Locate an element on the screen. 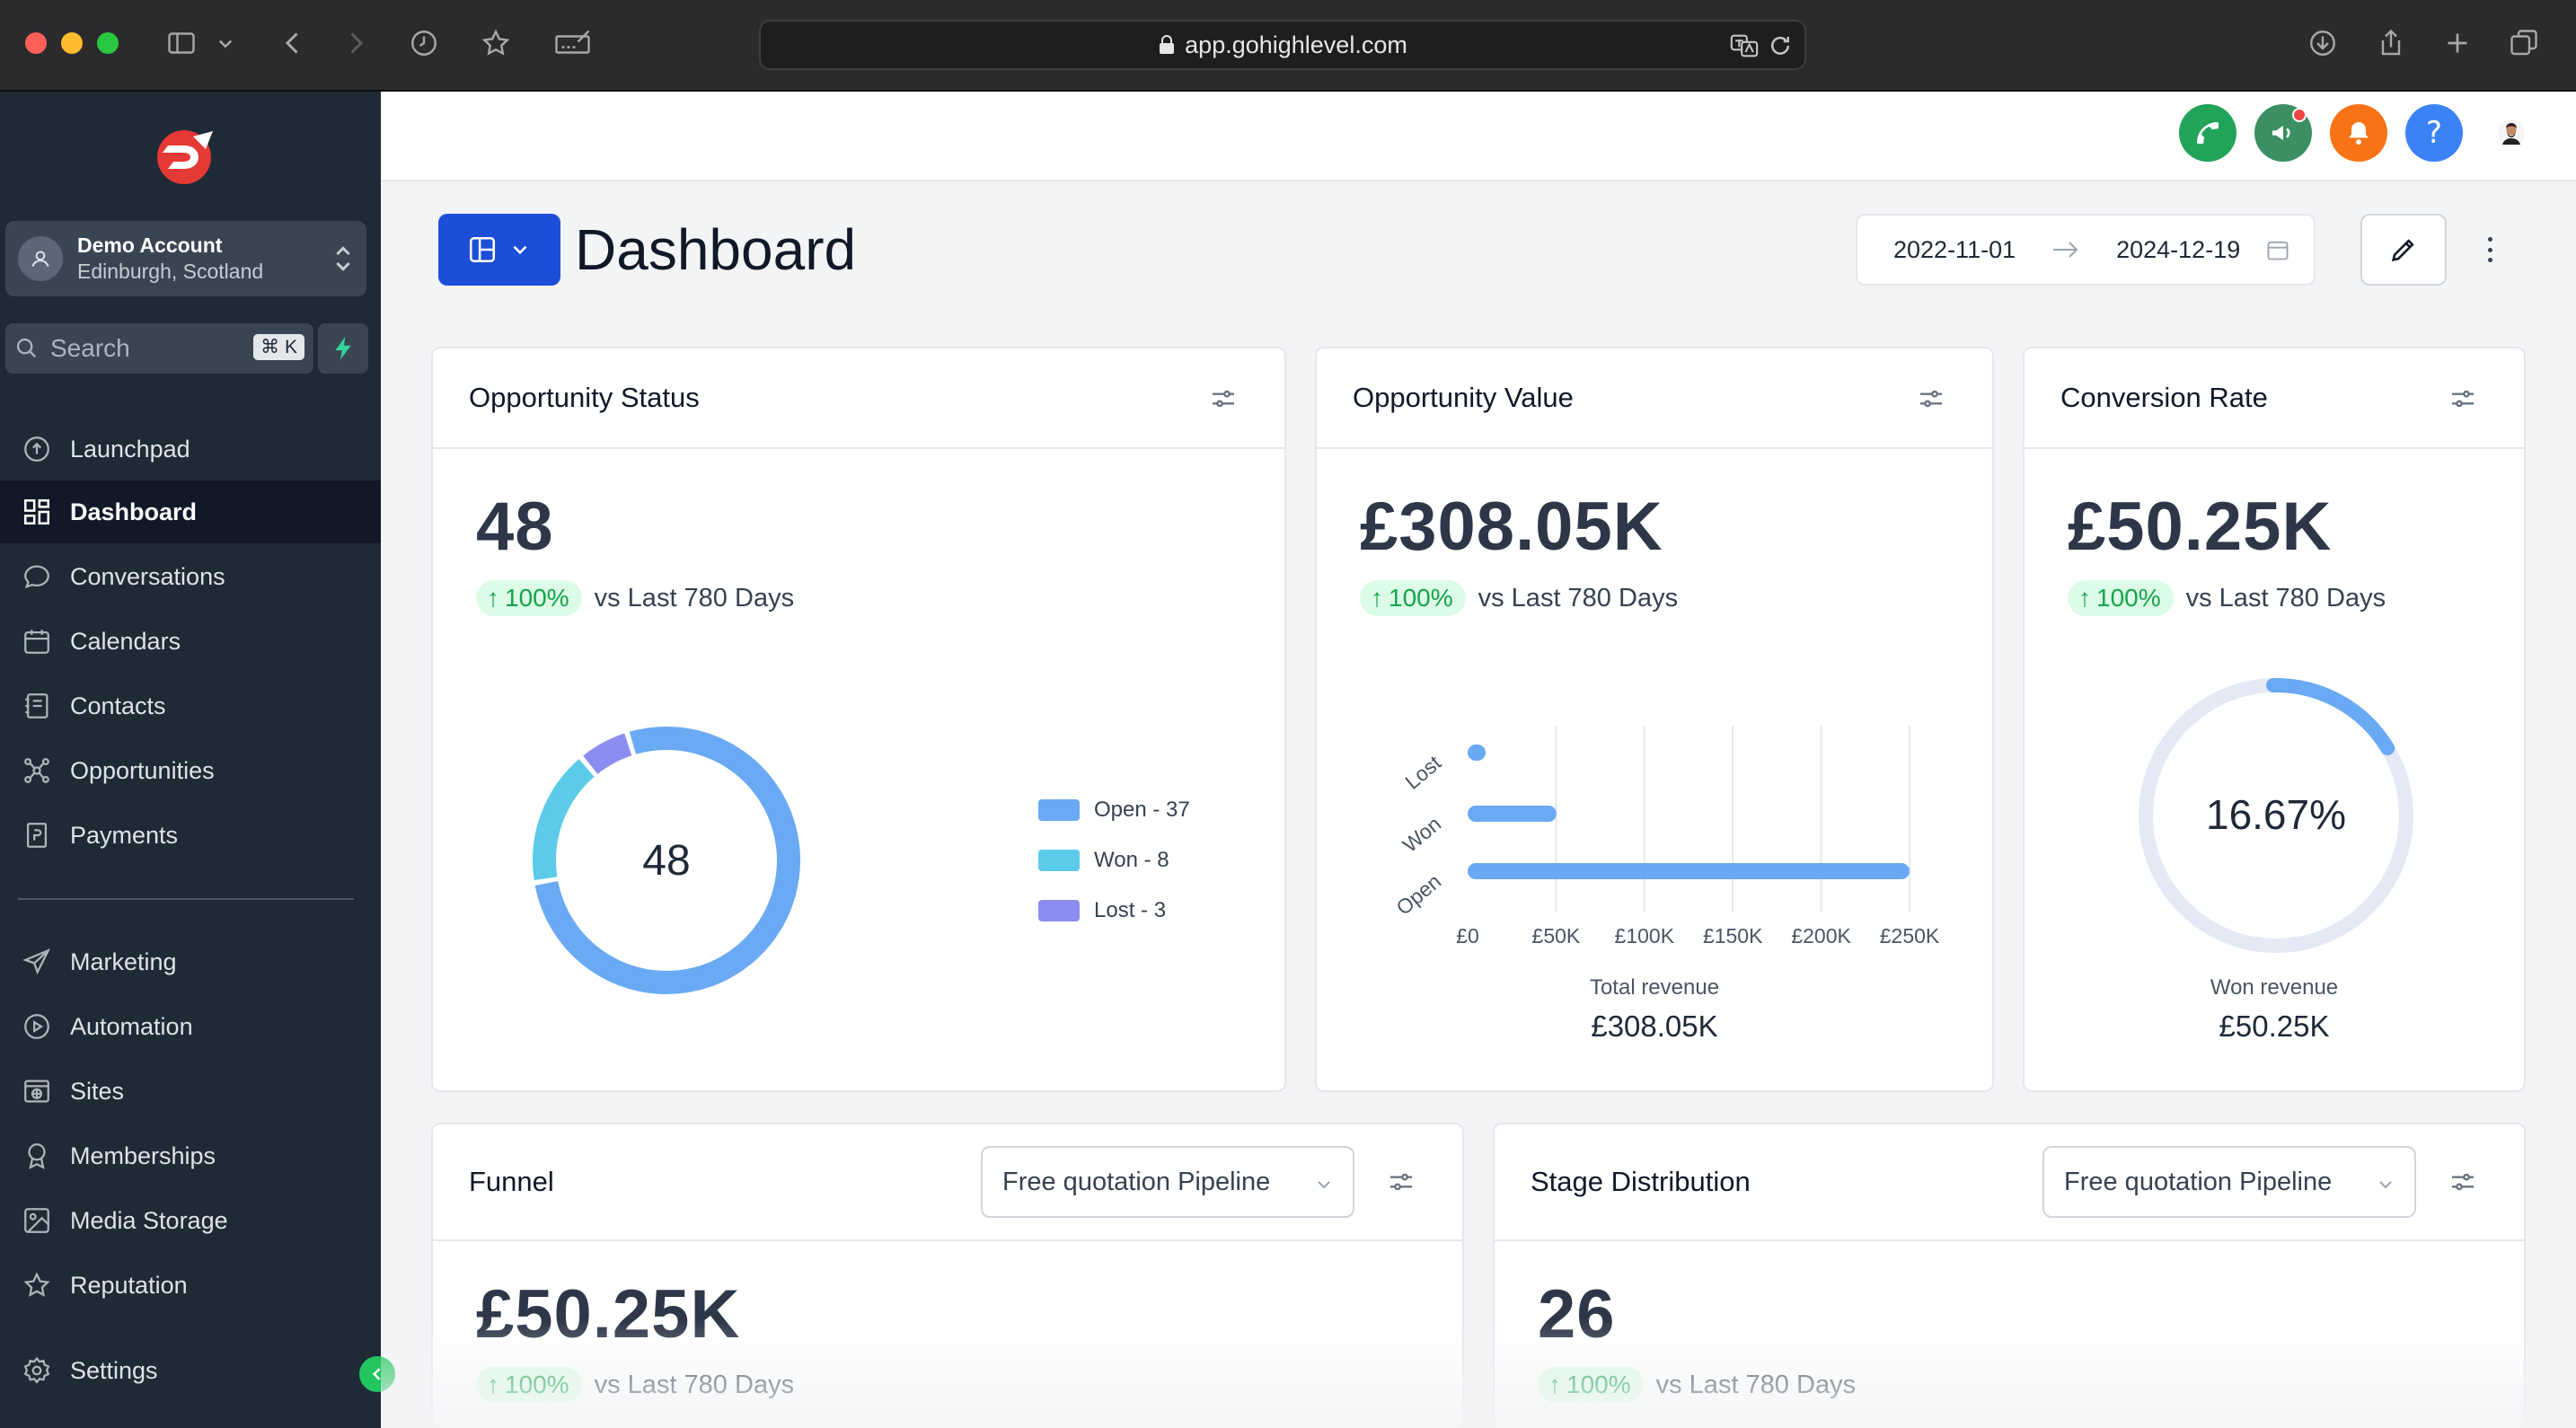 This screenshot has height=1428, width=2576. lightning-icon is located at coordinates (343, 348).